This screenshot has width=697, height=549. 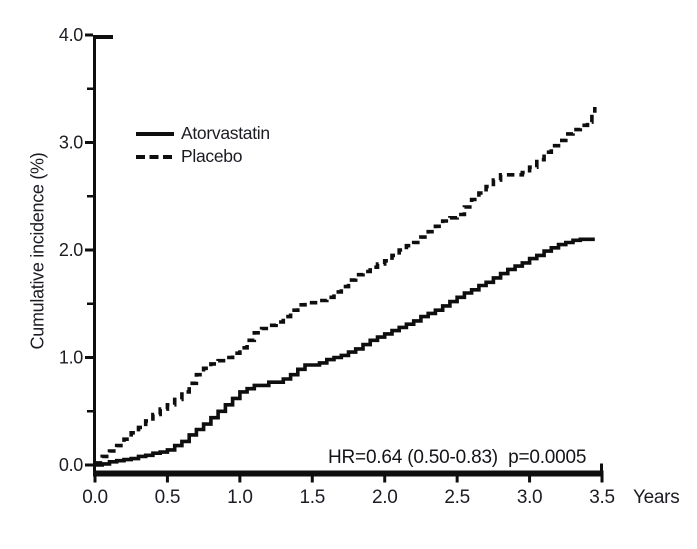 What do you see at coordinates (601, 467) in the screenshot?
I see `x-axis-end-tick` at bounding box center [601, 467].